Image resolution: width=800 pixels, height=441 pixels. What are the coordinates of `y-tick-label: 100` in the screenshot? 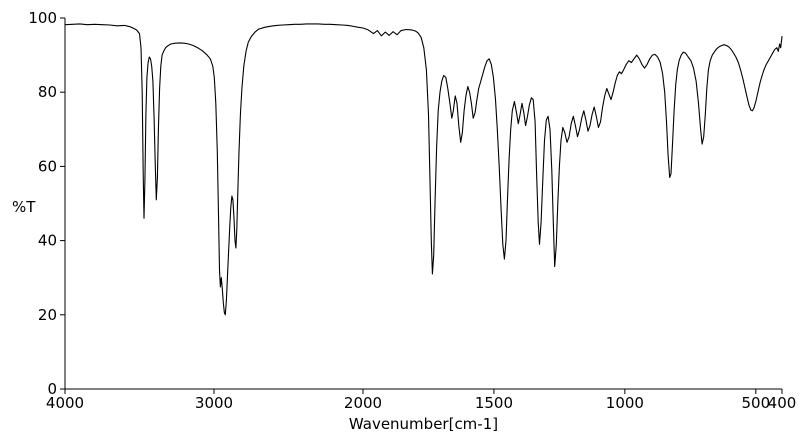 It's located at (42, 18).